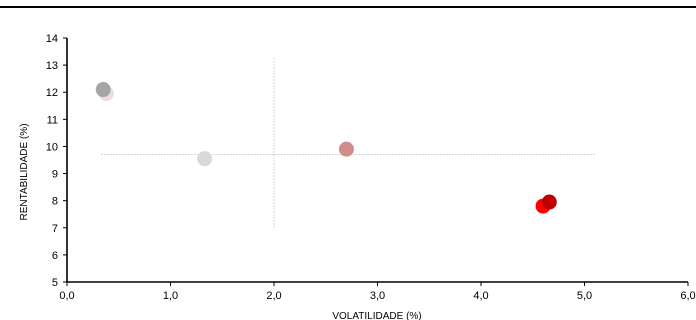  I want to click on x-tick-label: 4,0, so click(480, 296).